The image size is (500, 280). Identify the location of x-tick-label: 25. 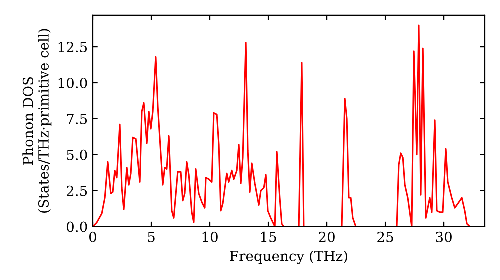
(386, 237).